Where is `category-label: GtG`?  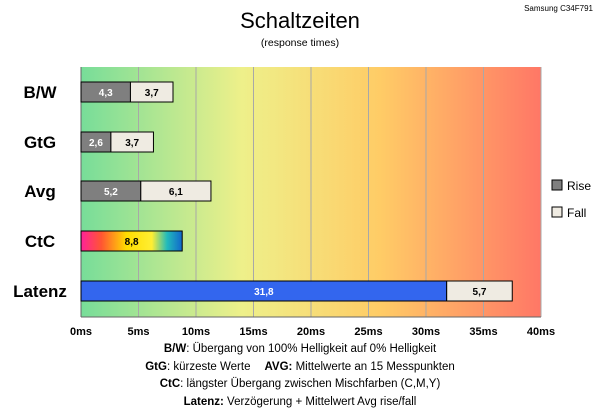 category-label: GtG is located at coordinates (40, 142).